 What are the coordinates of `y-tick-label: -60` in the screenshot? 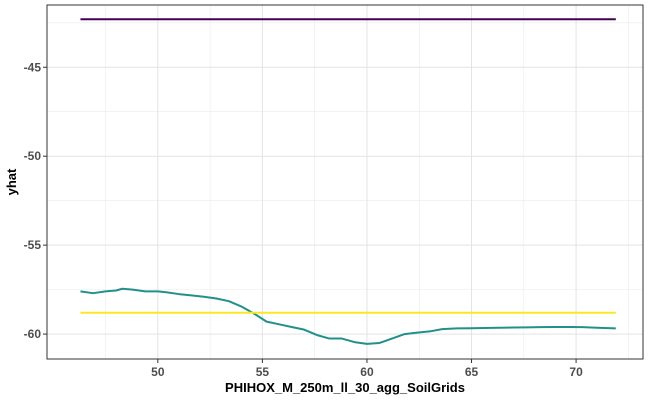 It's located at (33, 334).